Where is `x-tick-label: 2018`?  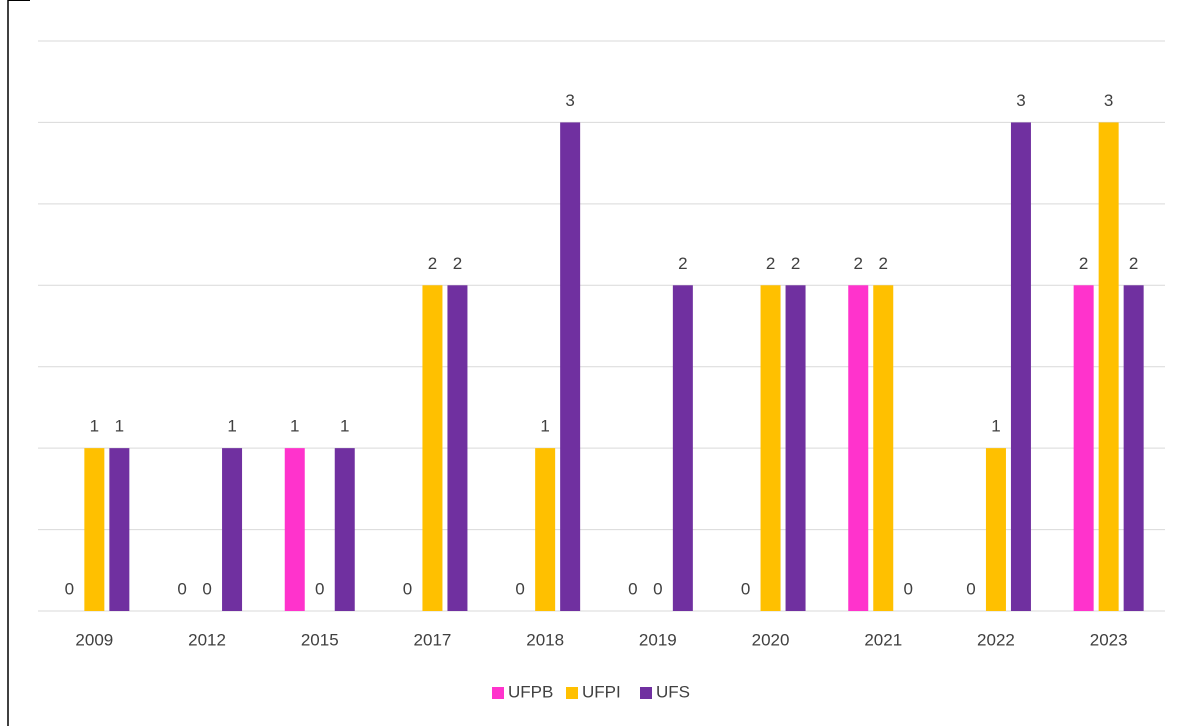 x-tick-label: 2018 is located at coordinates (545, 639).